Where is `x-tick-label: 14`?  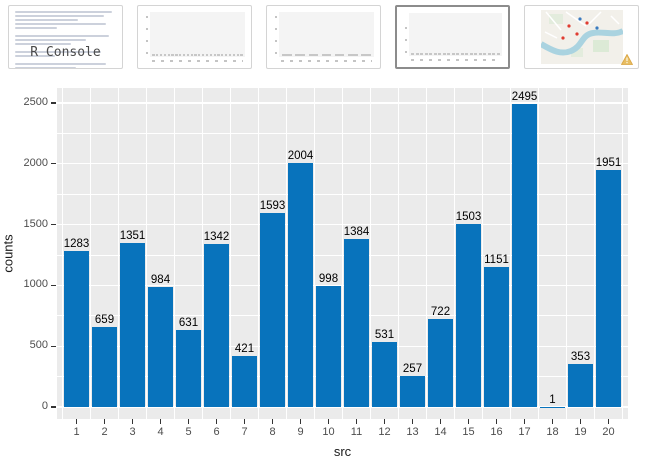
x-tick-label: 14 is located at coordinates (440, 432).